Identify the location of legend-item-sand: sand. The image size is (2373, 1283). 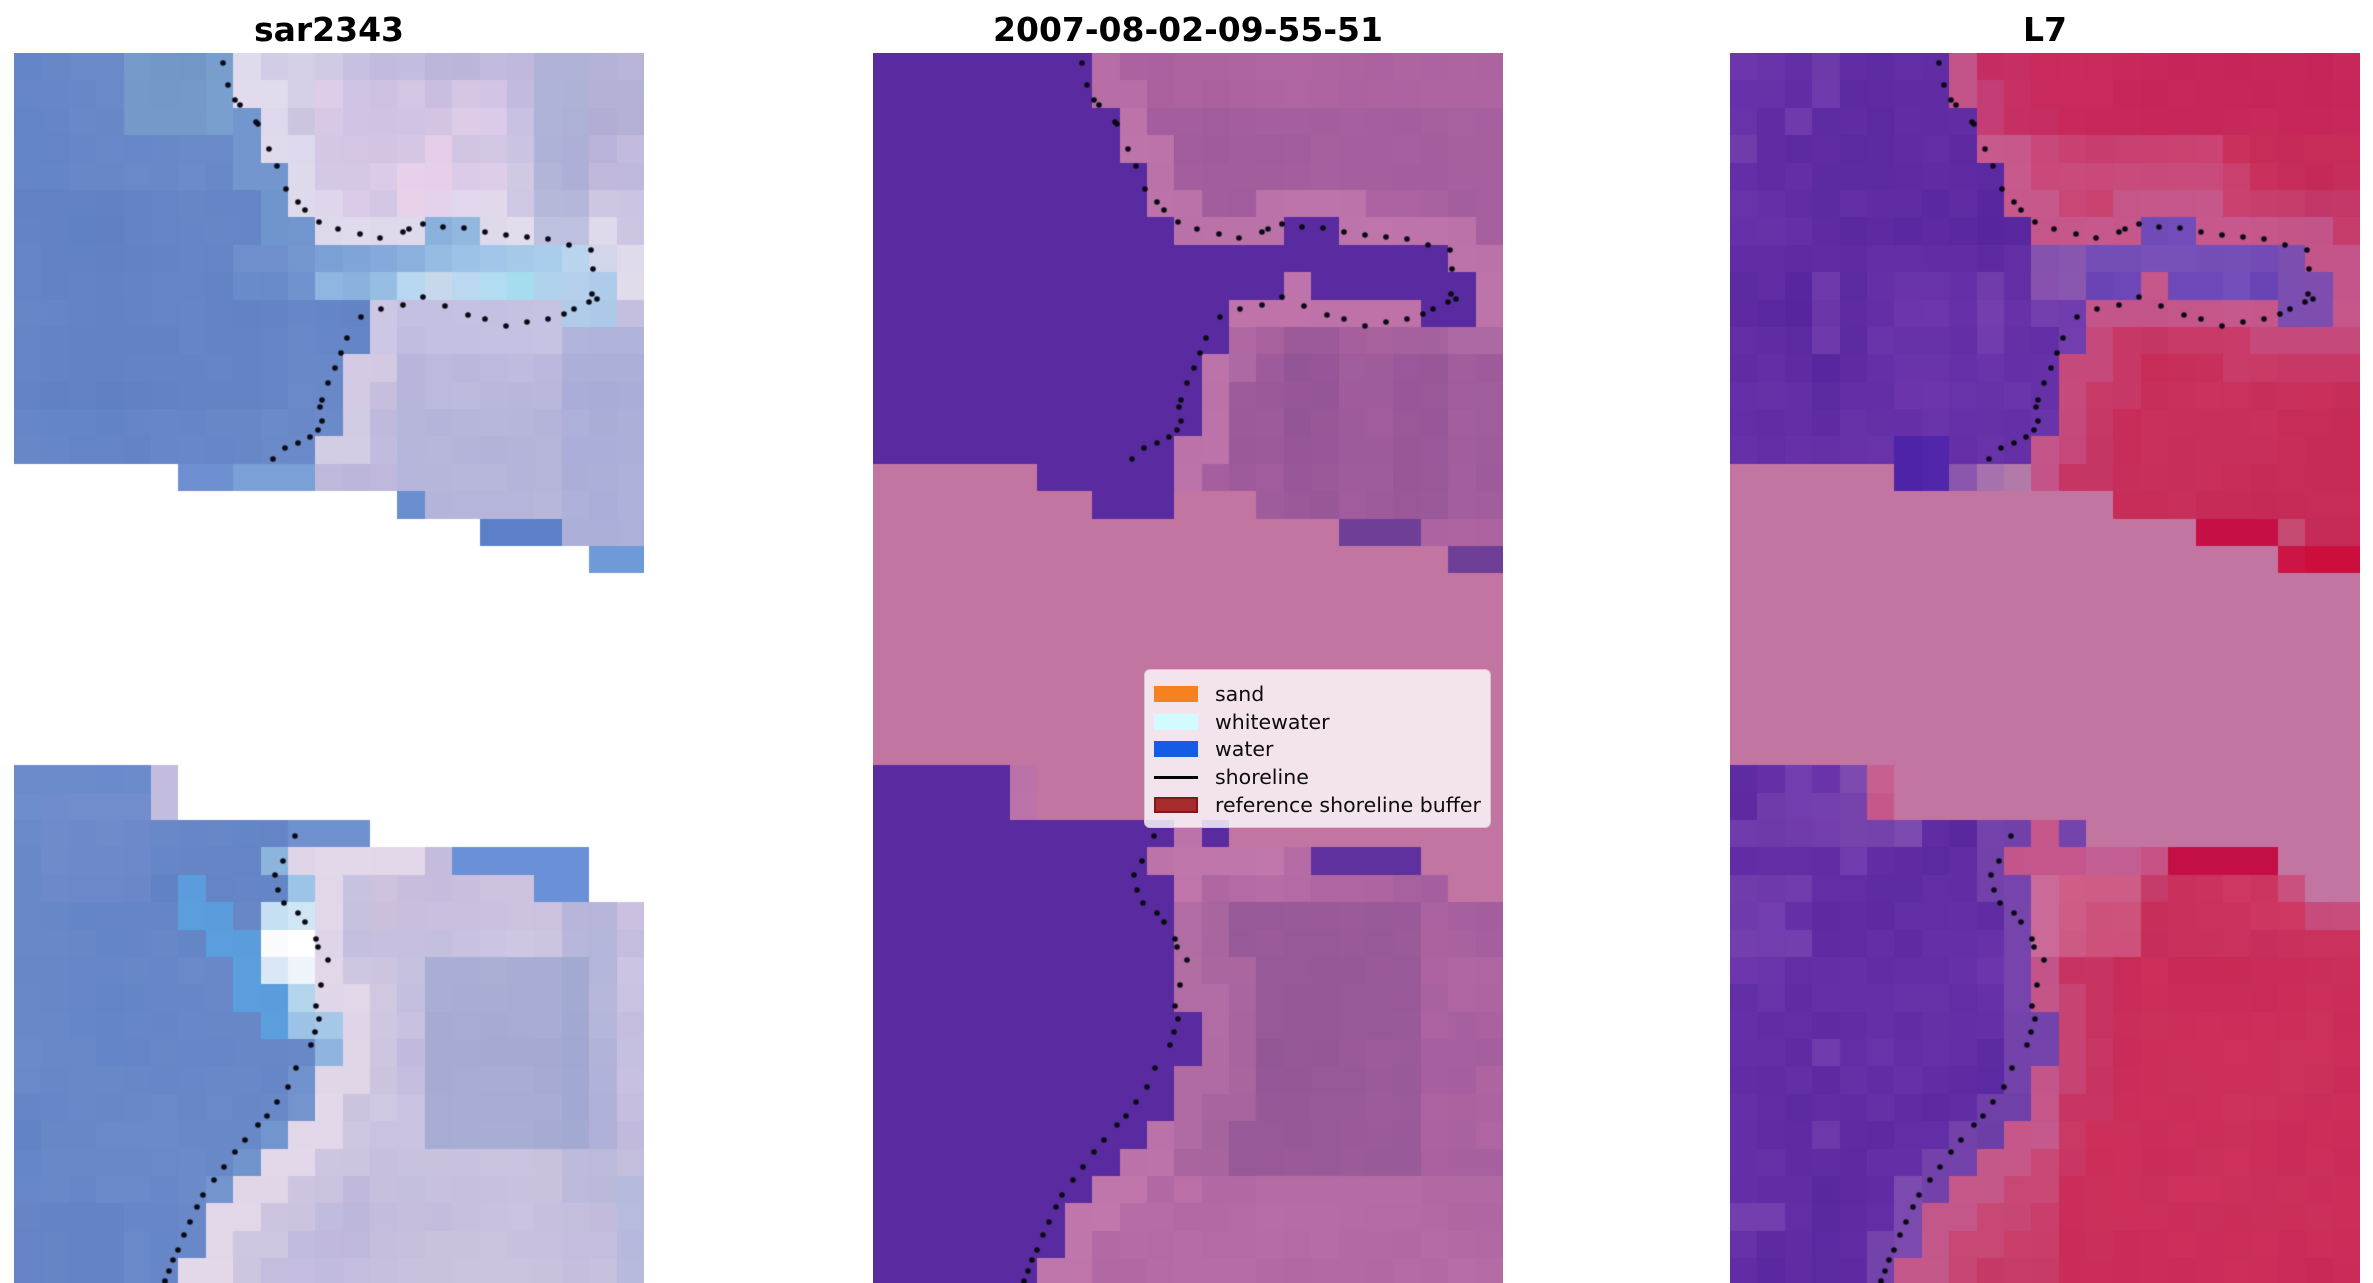
(1316, 694).